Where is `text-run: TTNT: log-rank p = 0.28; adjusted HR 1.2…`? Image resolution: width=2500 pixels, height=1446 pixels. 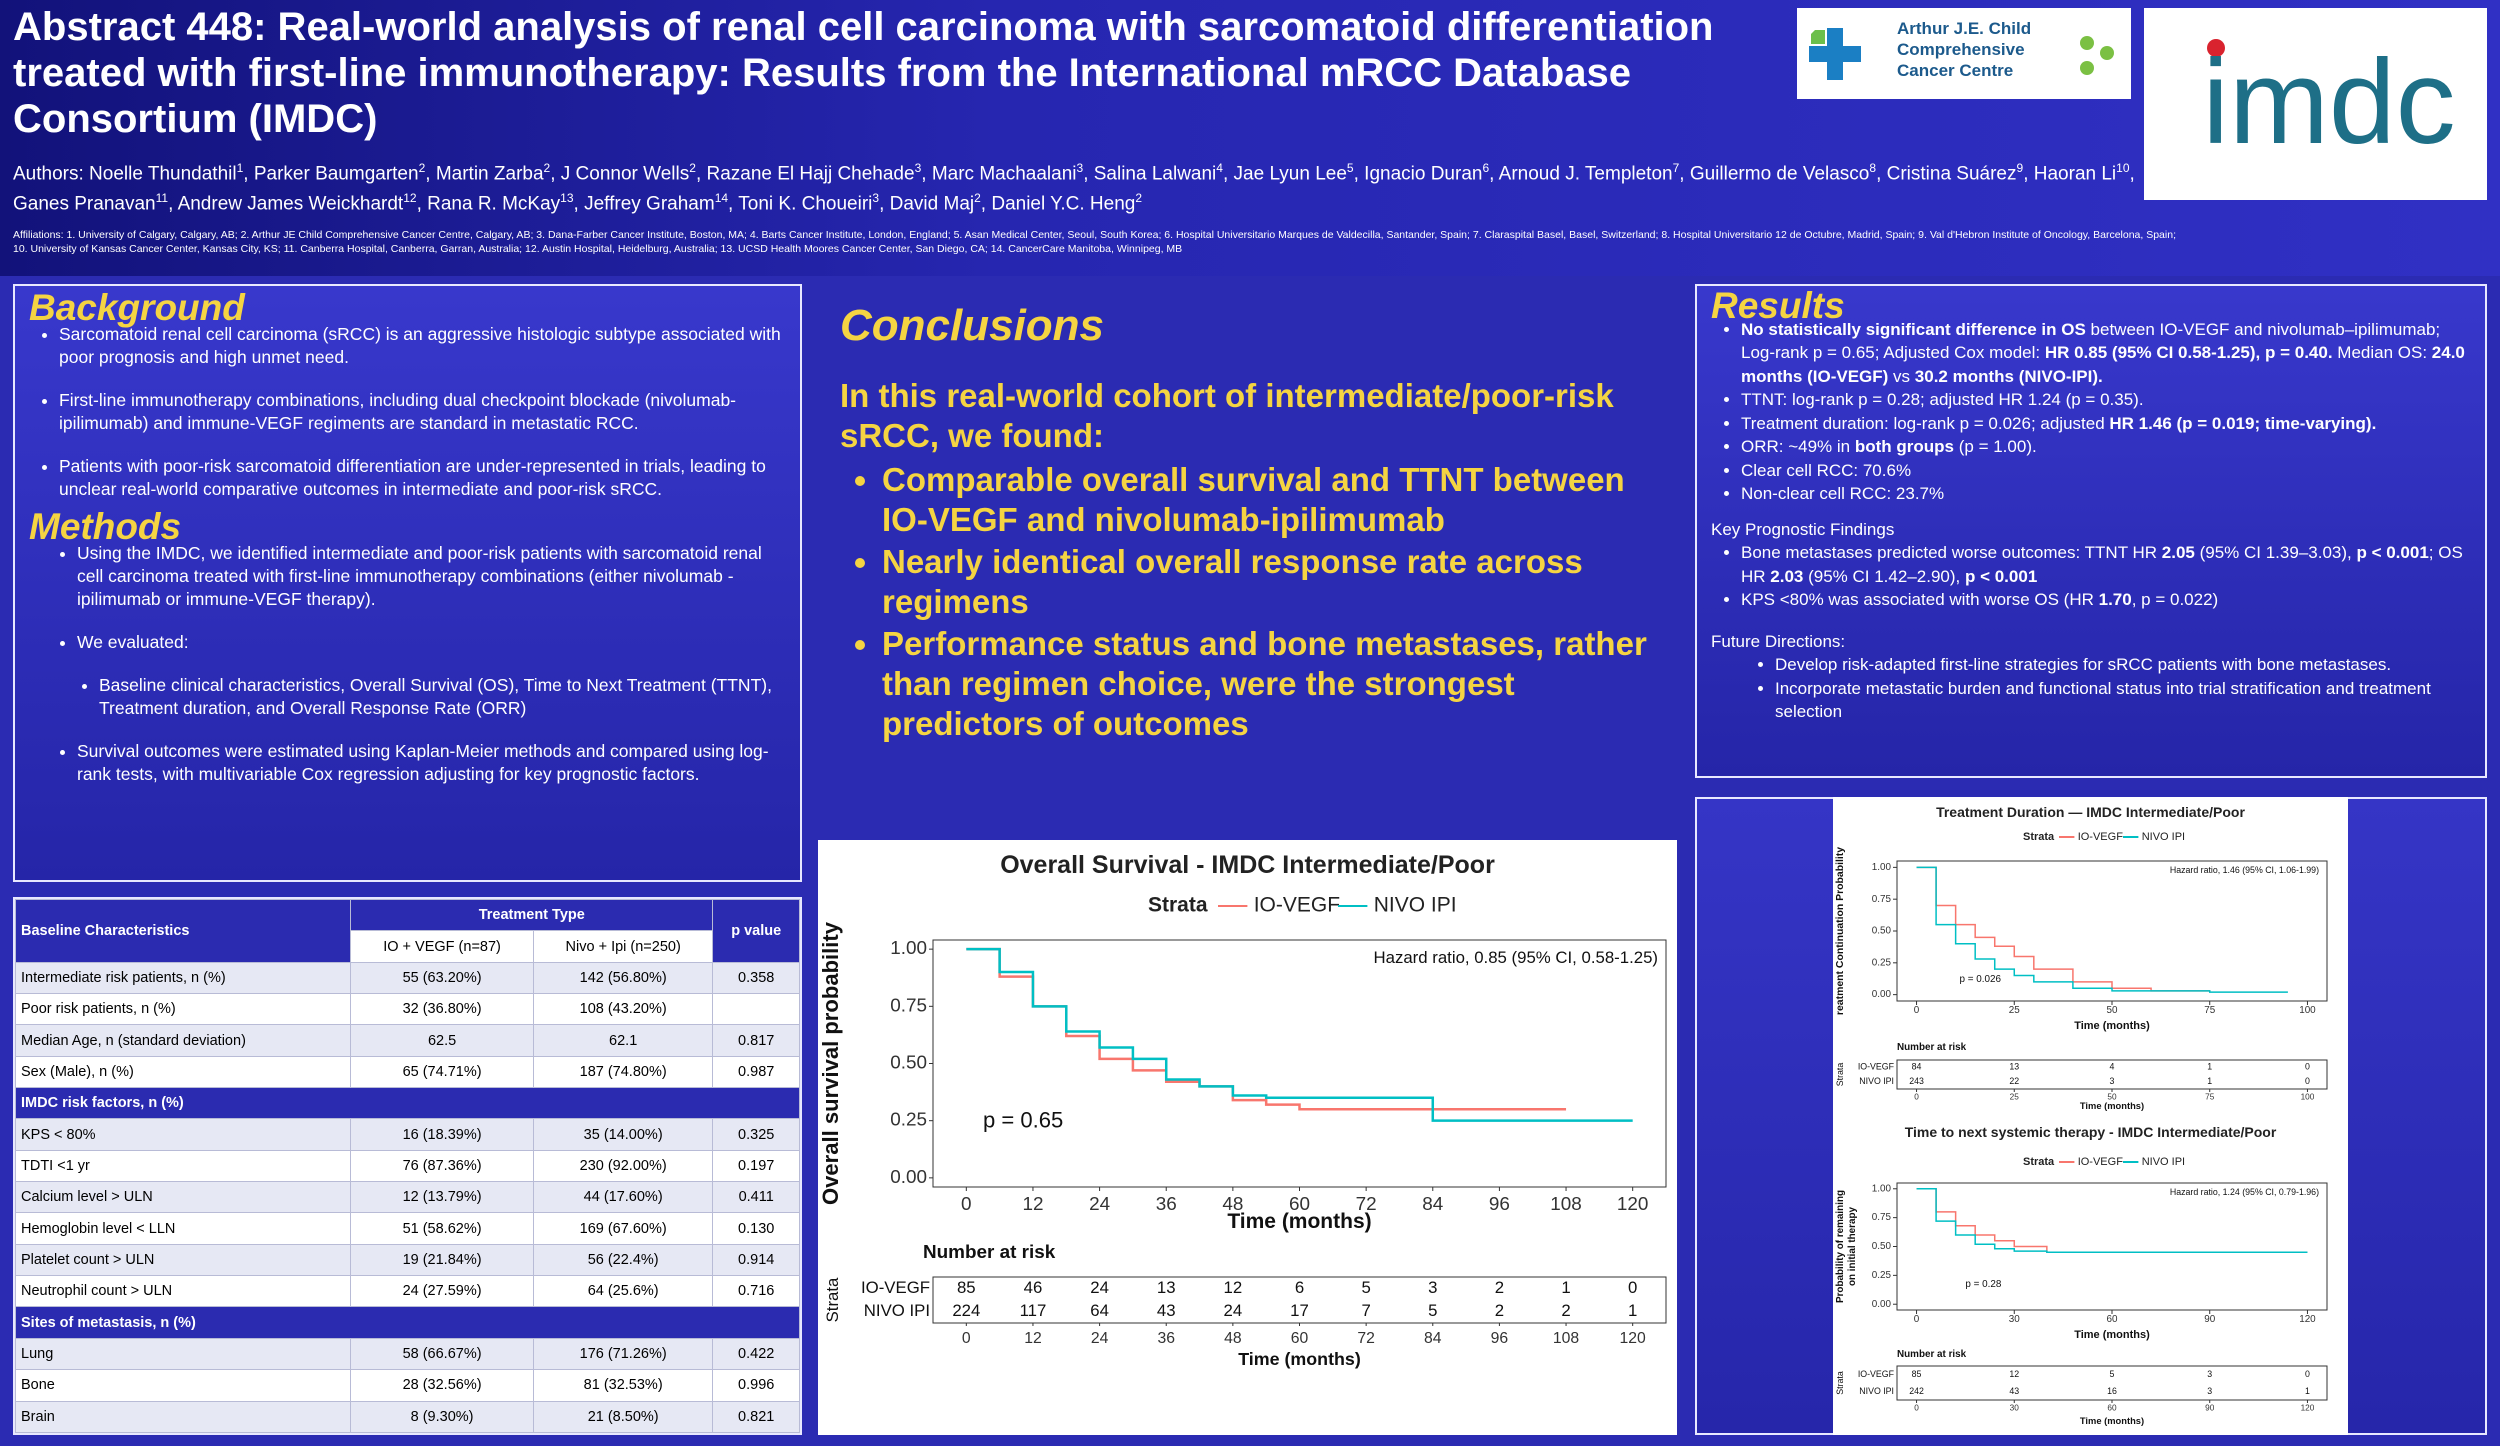 text-run: TTNT: log-rank p = 0.28; adjusted HR 1.2… is located at coordinates (1942, 399).